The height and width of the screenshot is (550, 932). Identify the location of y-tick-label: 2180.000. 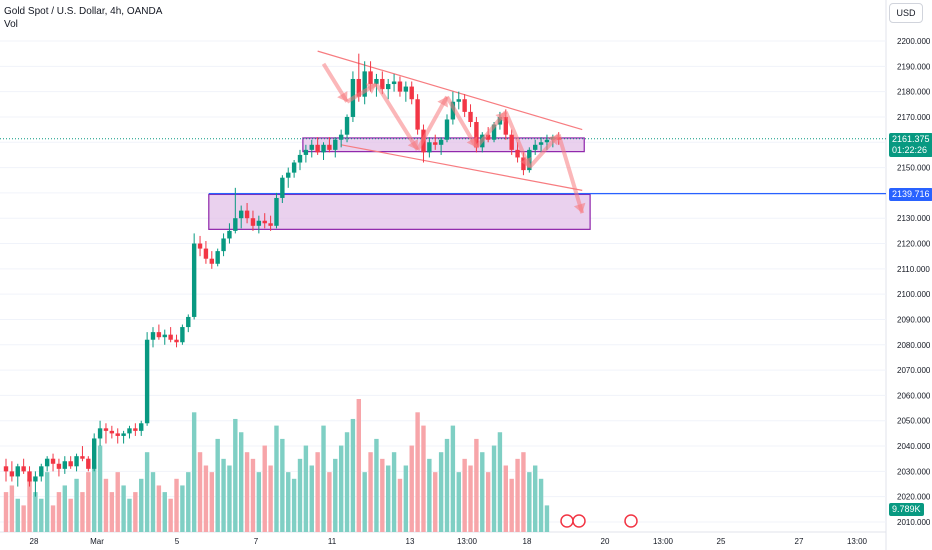
(914, 92).